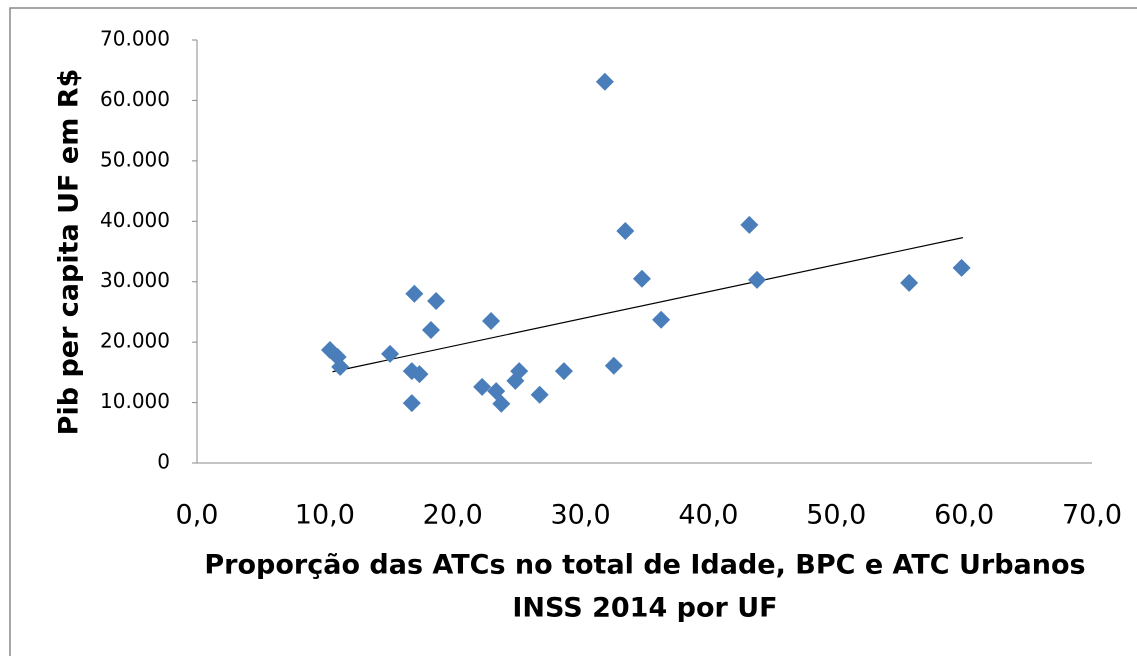 This screenshot has height=656, width=1137. Describe the element at coordinates (836, 515) in the screenshot. I see `x-tick-label: 50,0` at that location.